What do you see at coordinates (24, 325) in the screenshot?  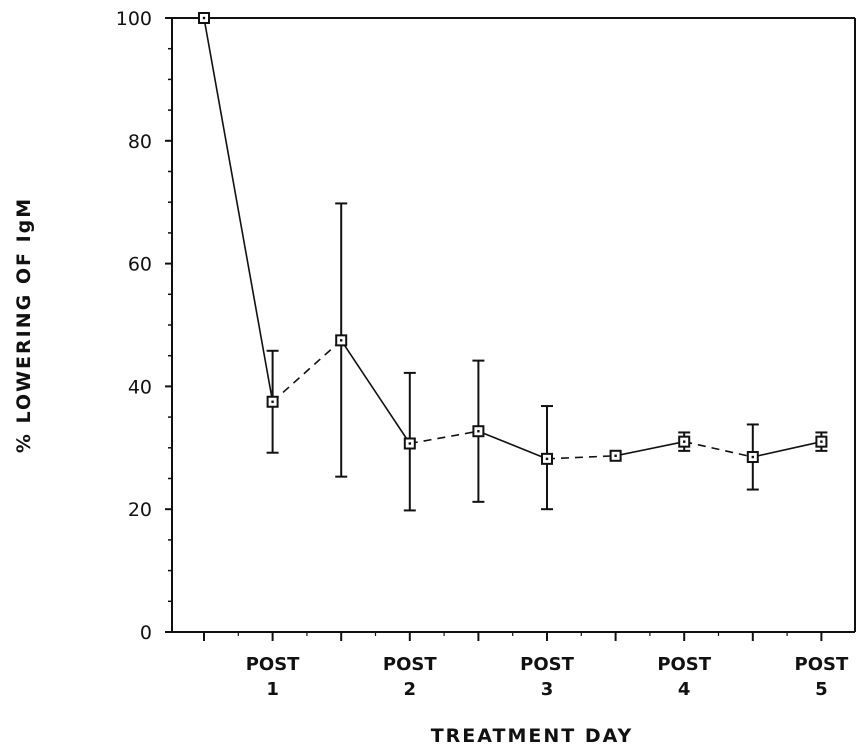 I see `y-axis-title: % LOWERING OF IgM` at bounding box center [24, 325].